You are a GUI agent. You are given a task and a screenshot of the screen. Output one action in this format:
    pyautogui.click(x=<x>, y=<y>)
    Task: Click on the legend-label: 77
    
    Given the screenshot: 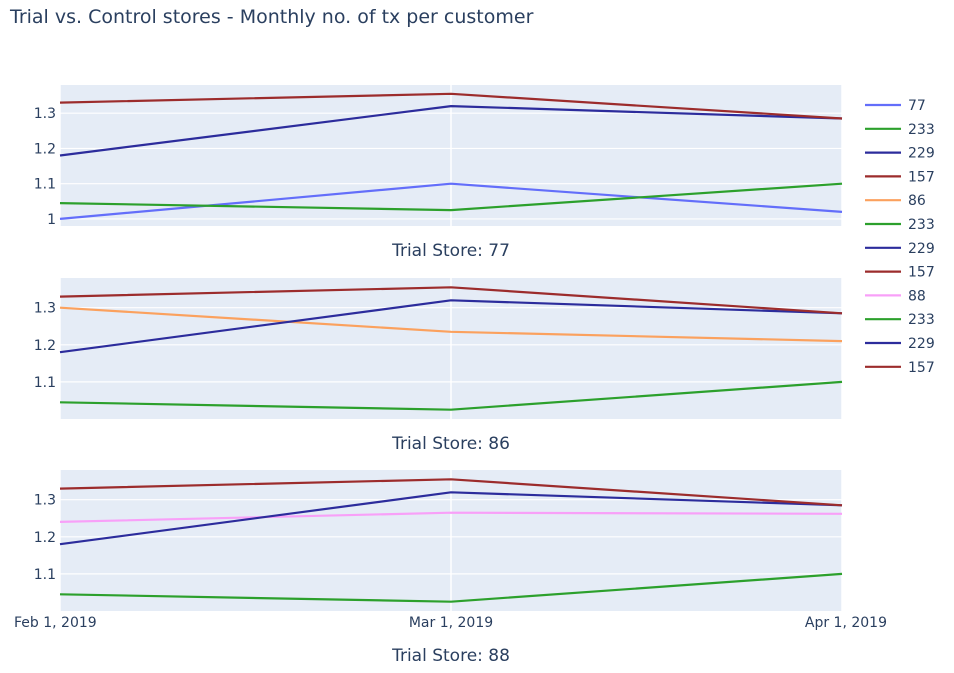 What is the action you would take?
    pyautogui.click(x=917, y=106)
    